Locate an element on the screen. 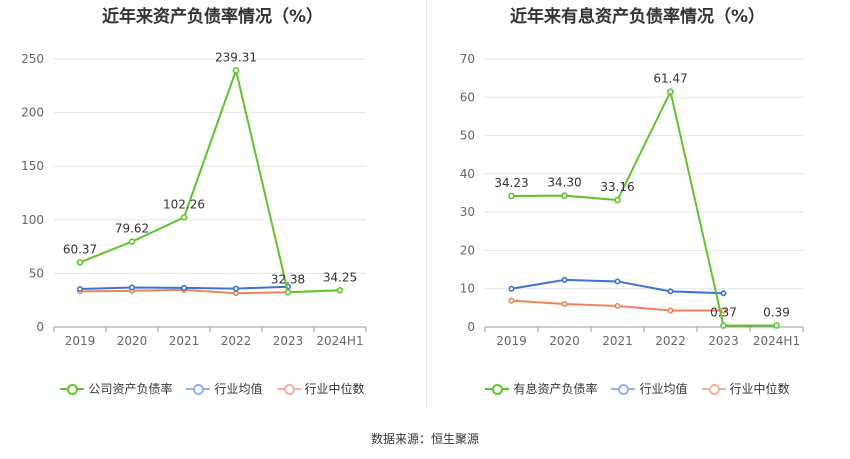 The width and height of the screenshot is (850, 459). right-y-tick-label: 50 is located at coordinates (467, 136).